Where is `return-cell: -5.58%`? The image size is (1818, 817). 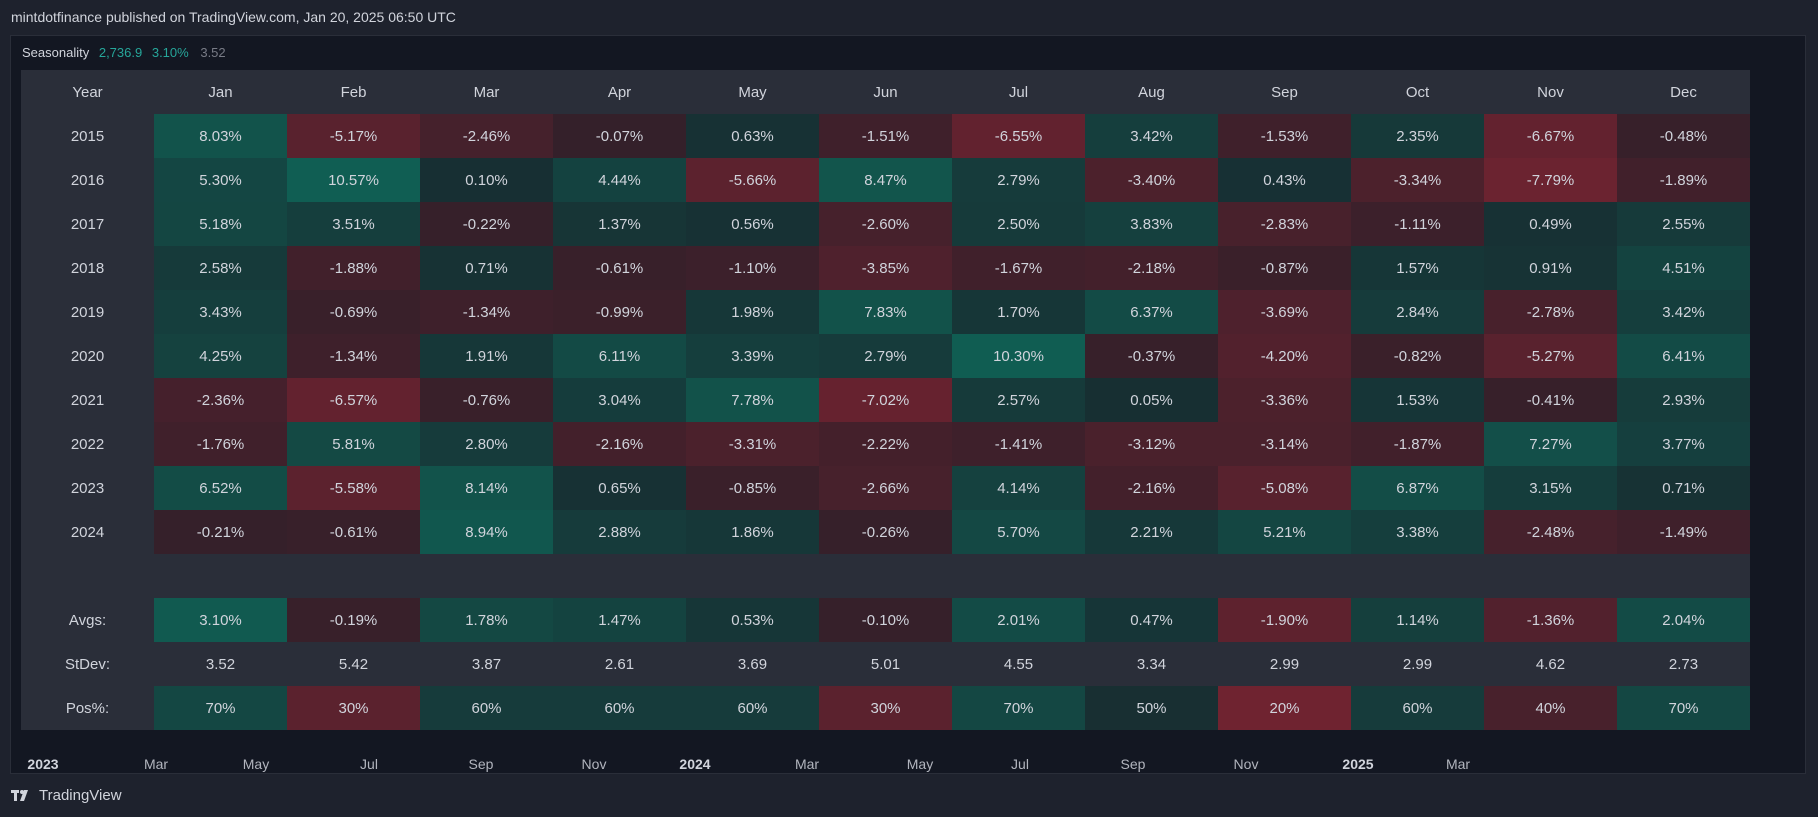
return-cell: -5.58% is located at coordinates (353, 488).